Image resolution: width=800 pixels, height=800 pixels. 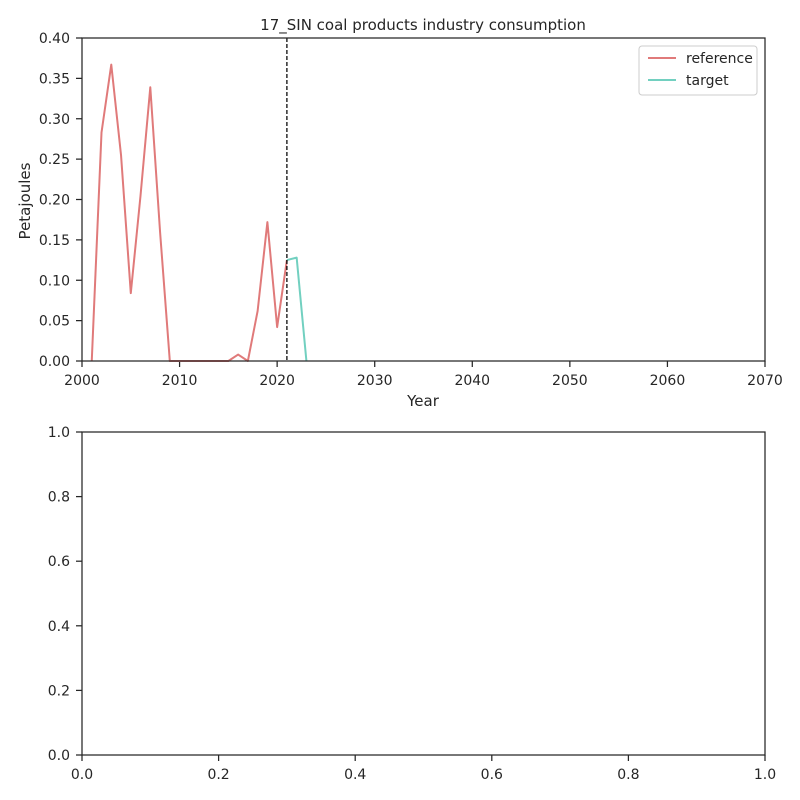 I want to click on y-tick-label: 0.20, so click(x=54, y=201).